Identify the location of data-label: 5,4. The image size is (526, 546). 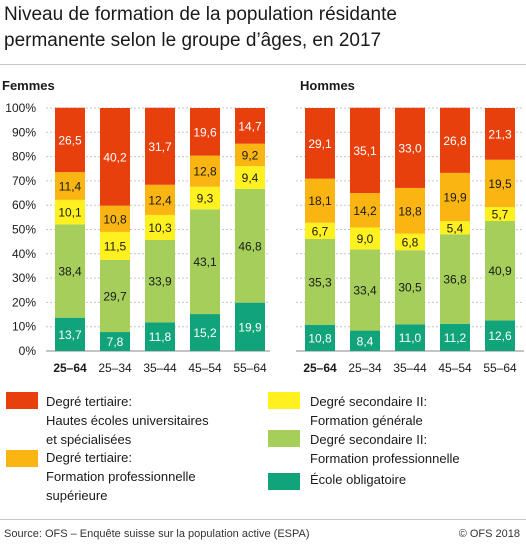
(455, 228).